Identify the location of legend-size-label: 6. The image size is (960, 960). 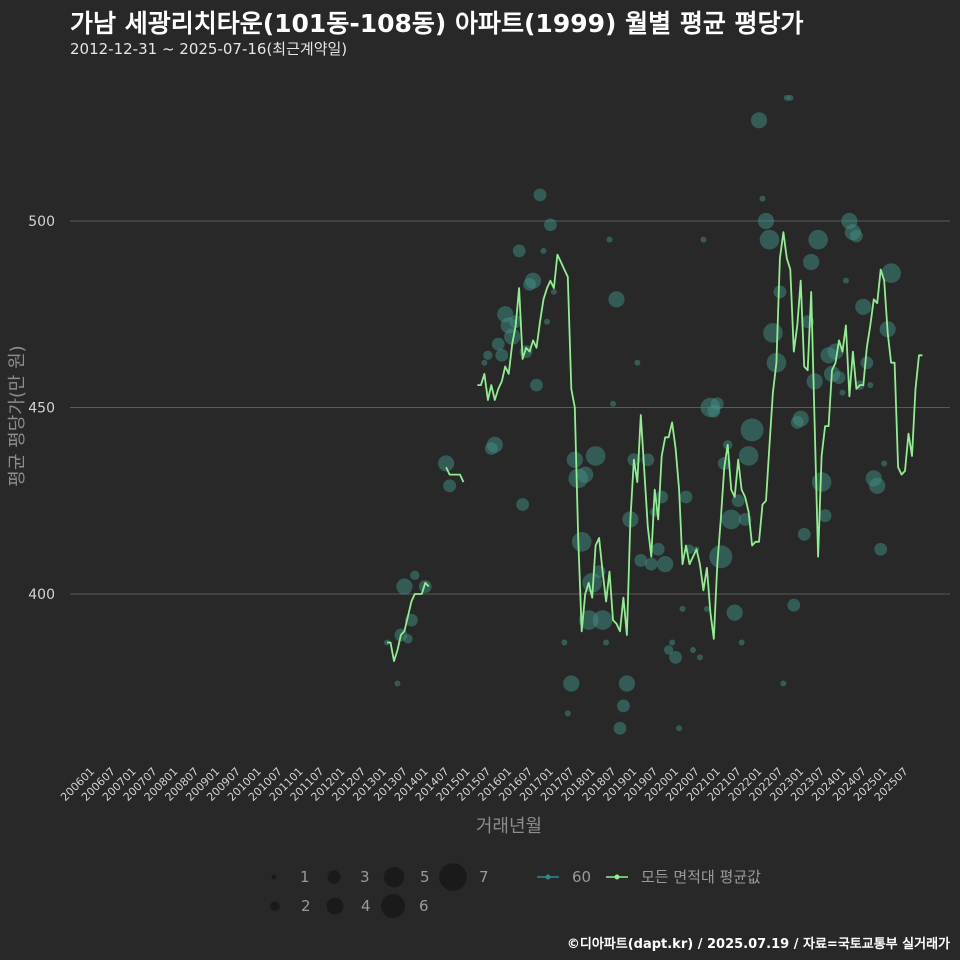
(424, 906).